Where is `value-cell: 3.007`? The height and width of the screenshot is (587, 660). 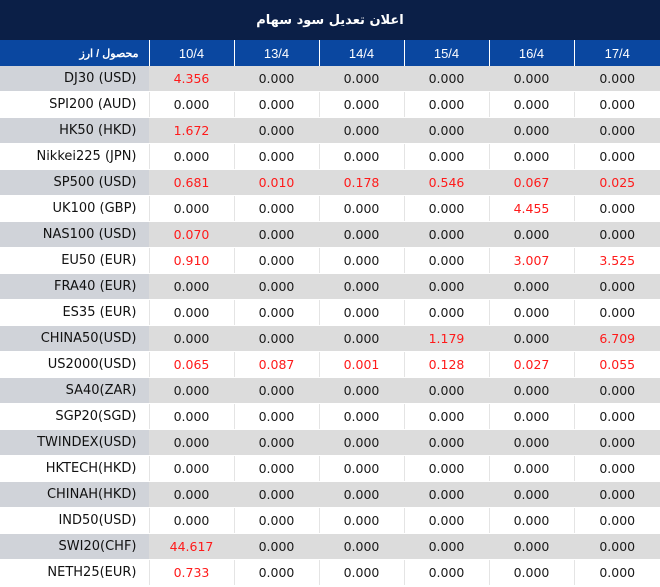 value-cell: 3.007 is located at coordinates (531, 260).